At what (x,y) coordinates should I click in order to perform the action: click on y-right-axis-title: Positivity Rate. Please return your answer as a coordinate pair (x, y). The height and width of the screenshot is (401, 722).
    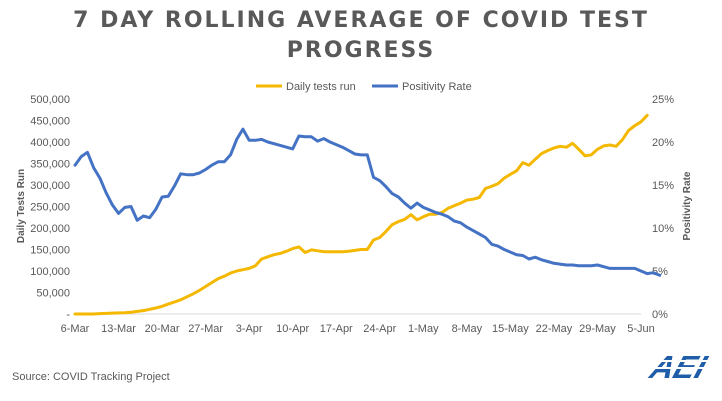
    Looking at the image, I should click on (687, 205).